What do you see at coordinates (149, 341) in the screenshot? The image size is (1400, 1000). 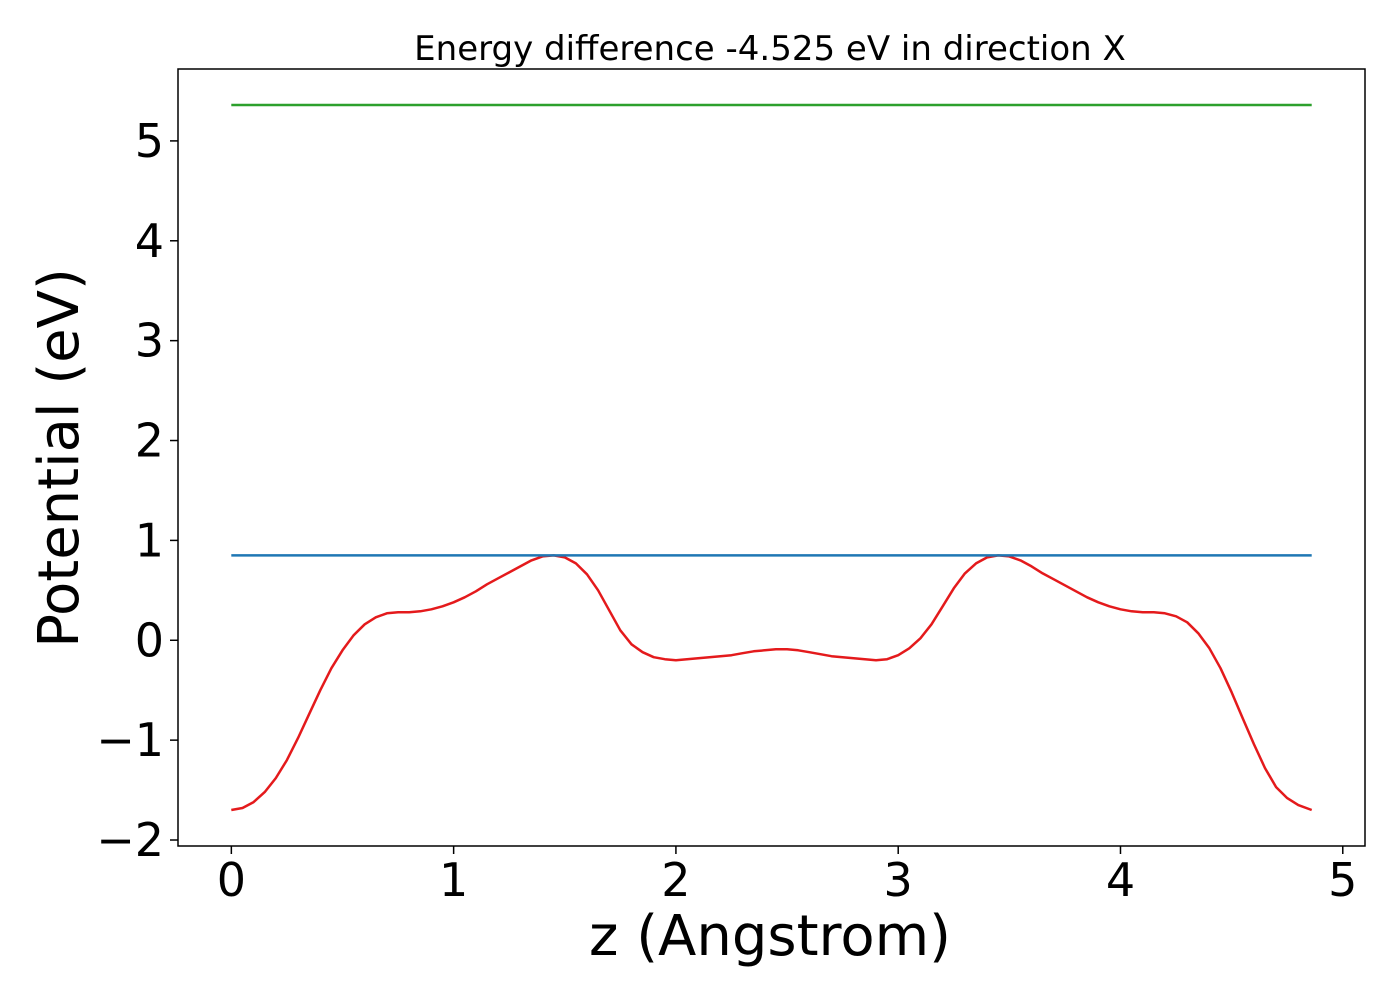 I see `y-tick-label: 3` at bounding box center [149, 341].